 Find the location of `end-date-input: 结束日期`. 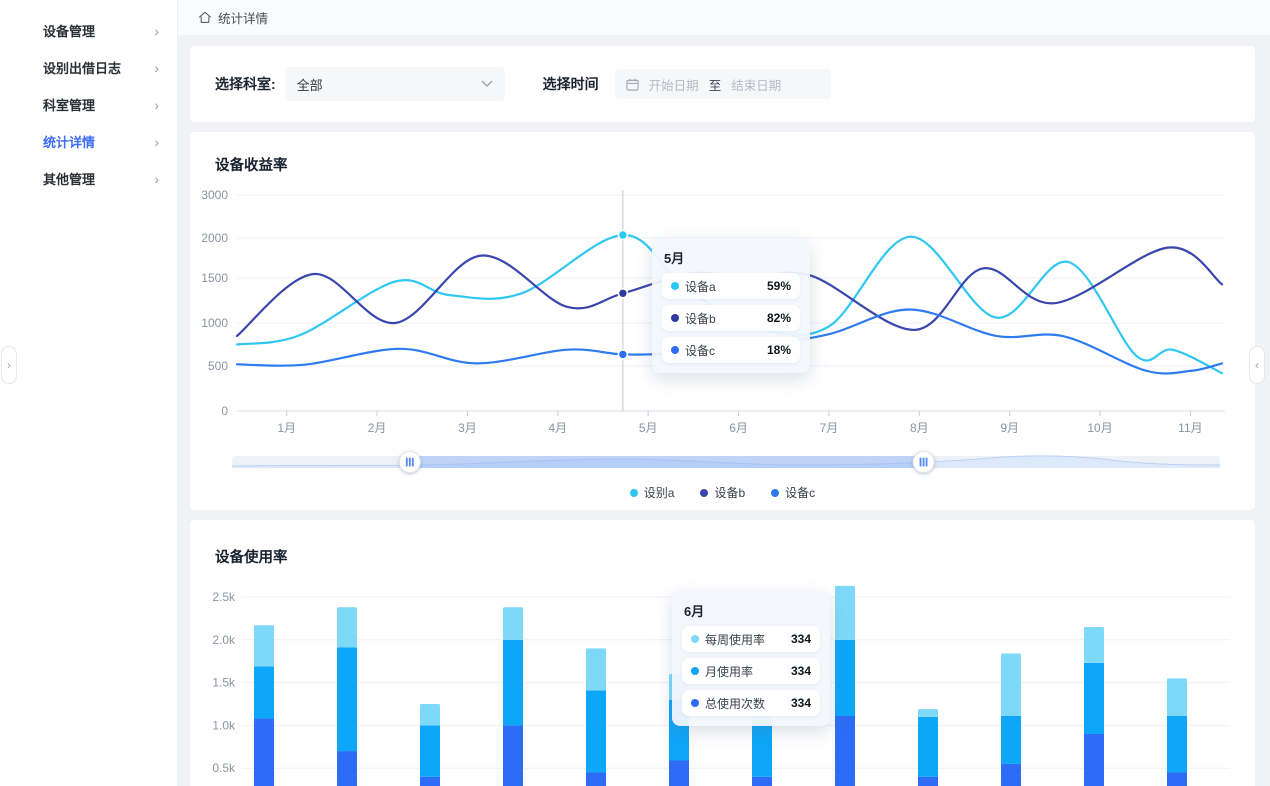

end-date-input: 结束日期 is located at coordinates (756, 85).